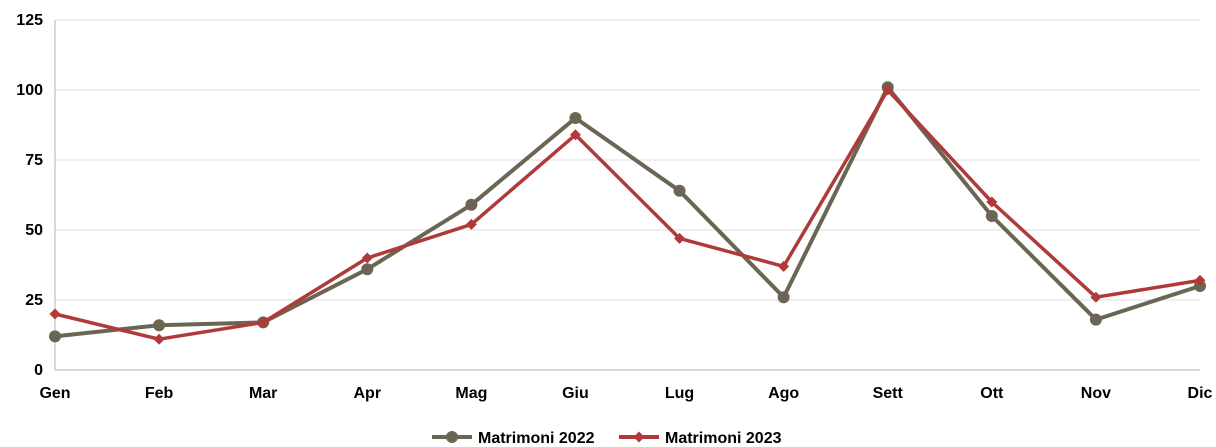 This screenshot has width=1216, height=447. What do you see at coordinates (783, 393) in the screenshot?
I see `x-tick-label: Ago` at bounding box center [783, 393].